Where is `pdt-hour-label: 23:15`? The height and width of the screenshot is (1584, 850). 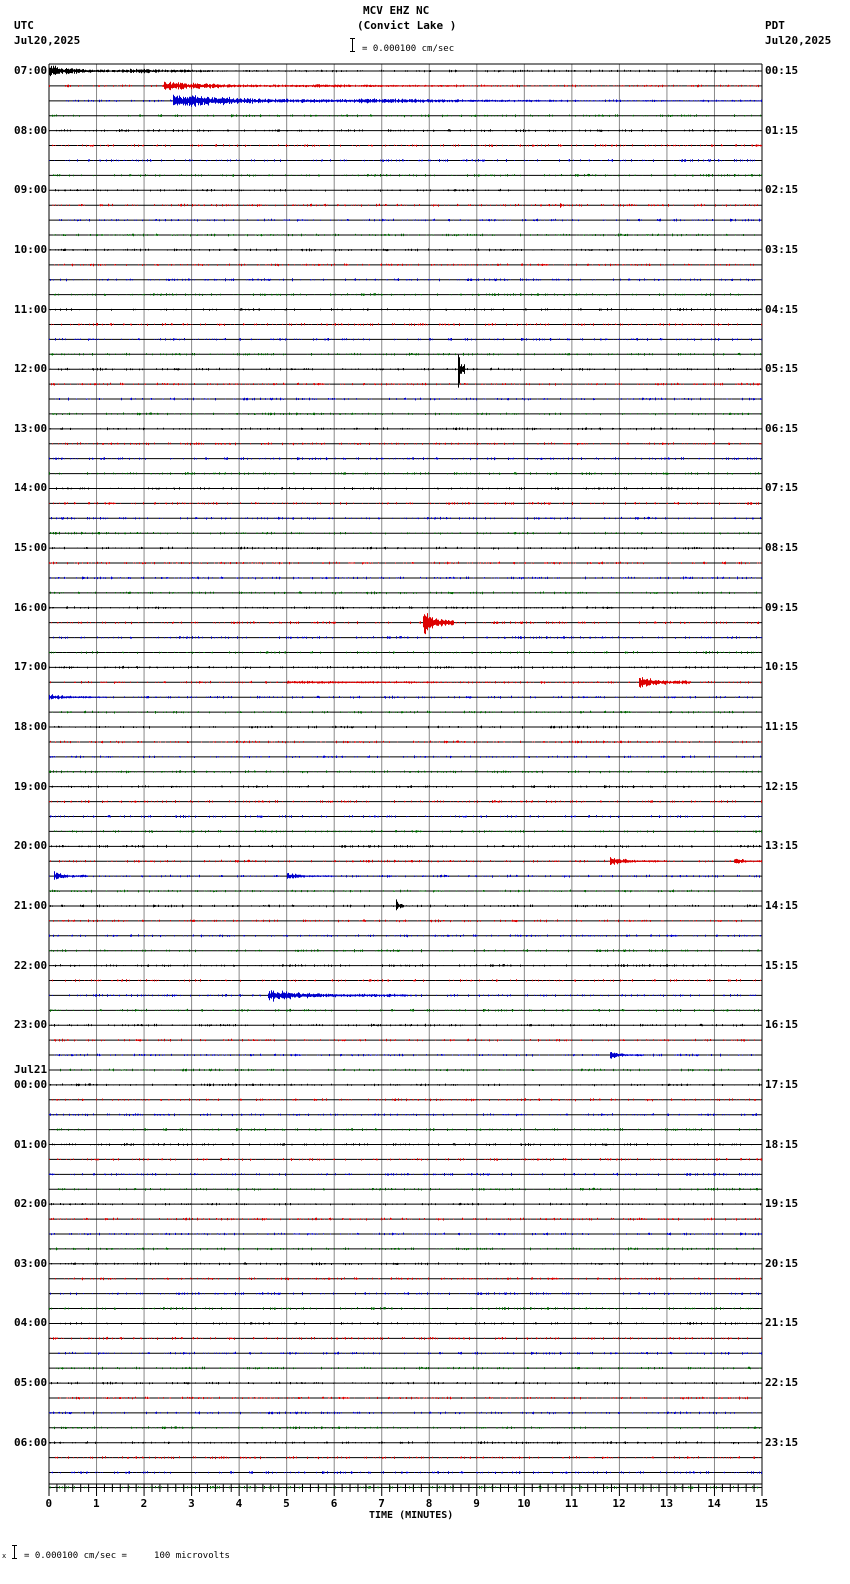 pdt-hour-label: 23:15 is located at coordinates (782, 1442).